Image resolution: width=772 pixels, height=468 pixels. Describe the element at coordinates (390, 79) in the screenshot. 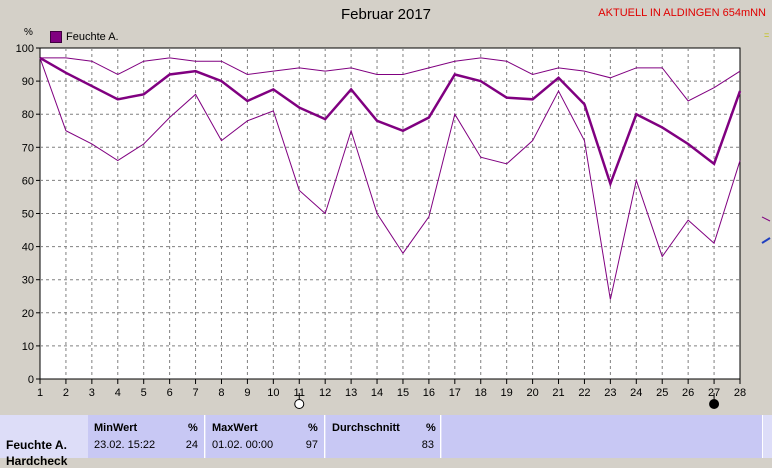

I see `series-line-max` at that location.